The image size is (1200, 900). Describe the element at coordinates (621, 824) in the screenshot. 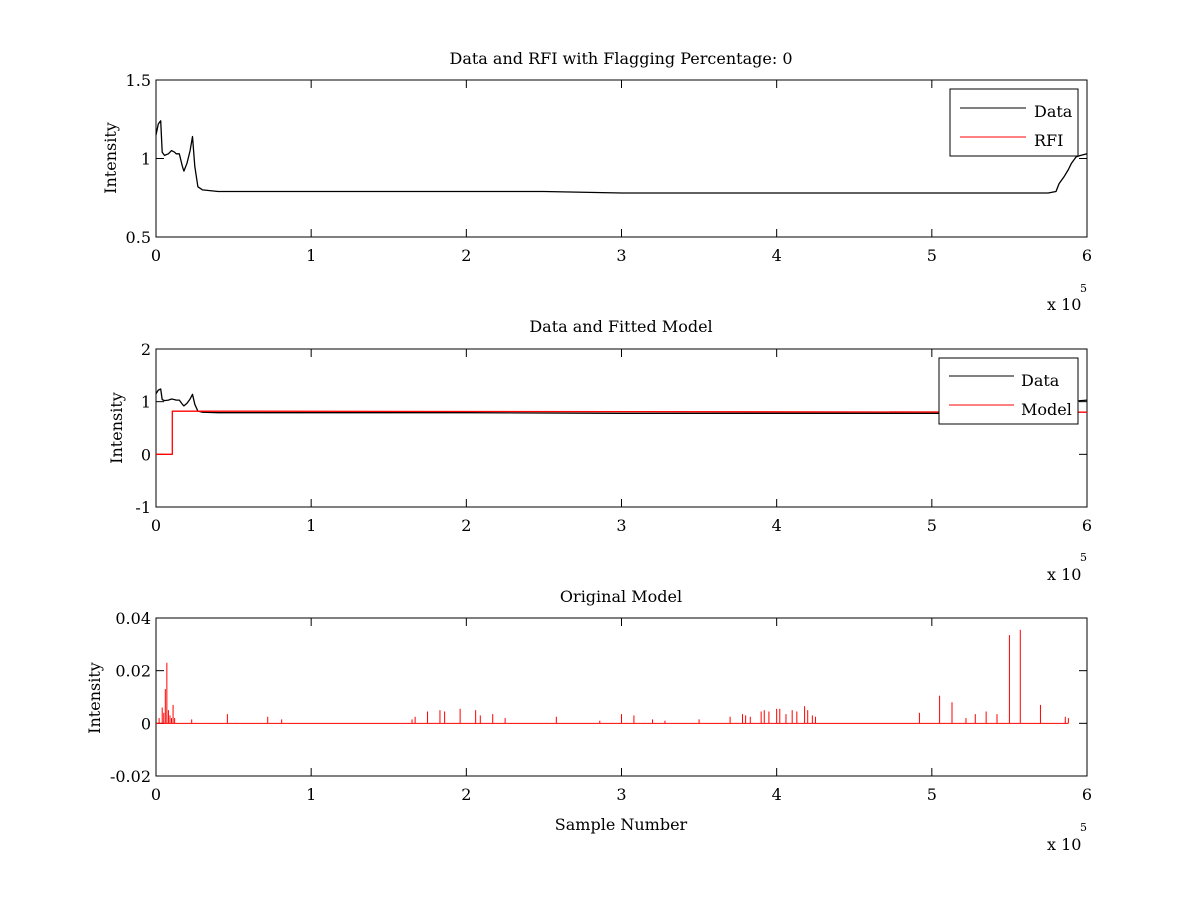

I see `x-axis-label: Sample Number` at that location.